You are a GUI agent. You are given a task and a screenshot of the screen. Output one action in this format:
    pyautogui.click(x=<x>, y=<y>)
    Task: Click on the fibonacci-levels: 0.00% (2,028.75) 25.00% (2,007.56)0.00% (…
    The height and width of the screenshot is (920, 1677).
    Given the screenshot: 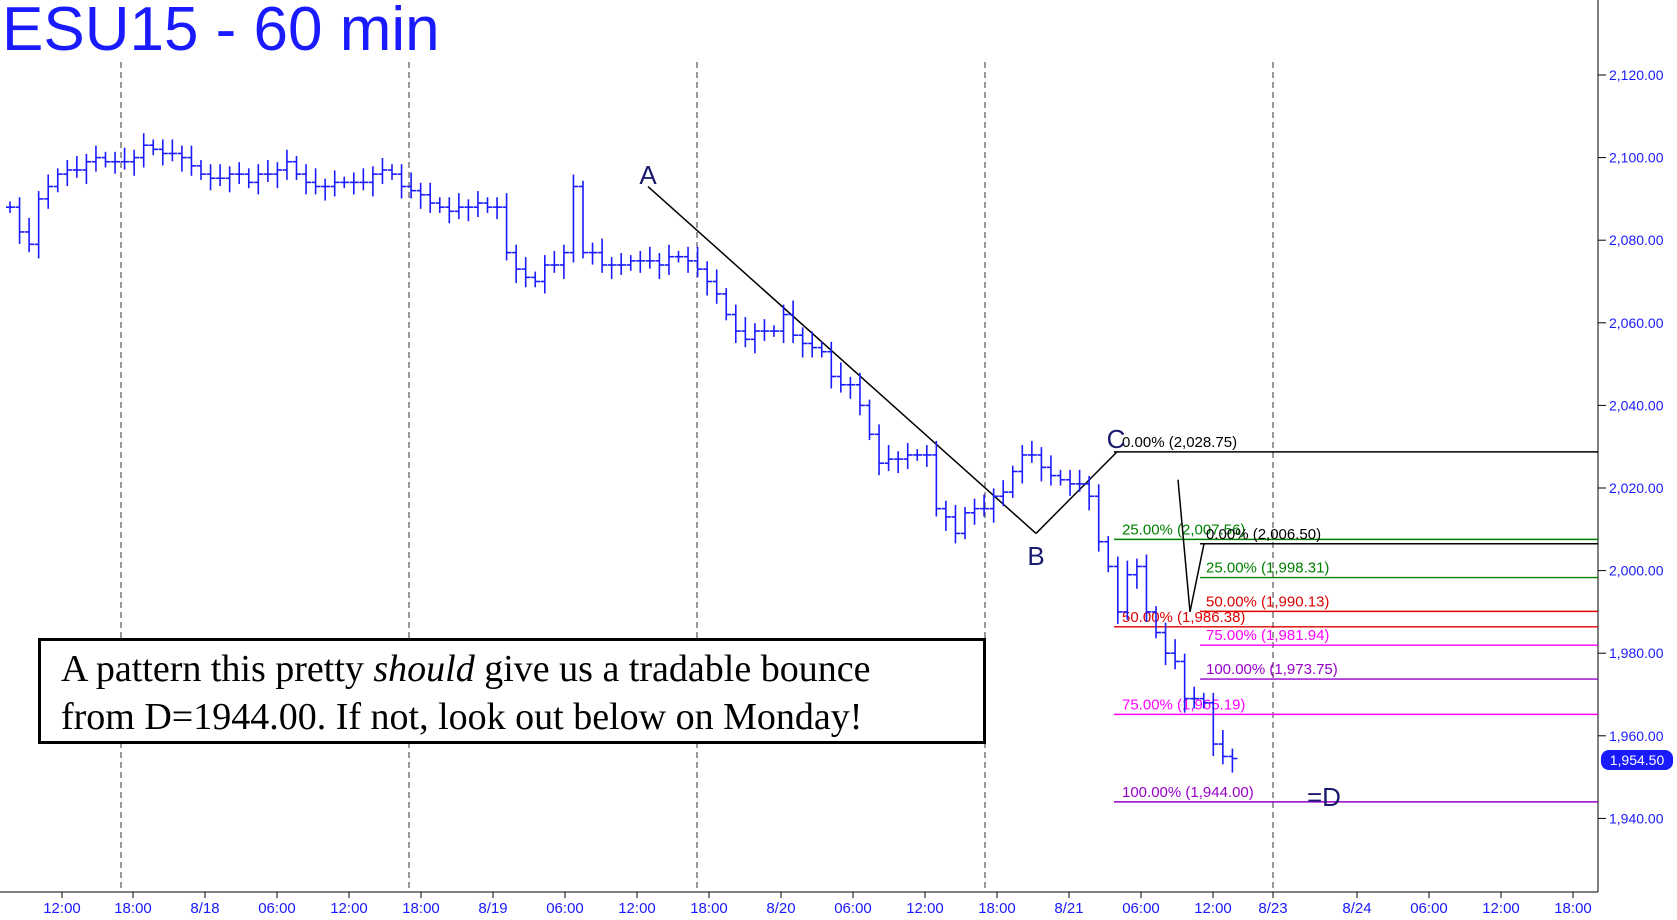 What is the action you would take?
    pyautogui.click(x=1356, y=618)
    